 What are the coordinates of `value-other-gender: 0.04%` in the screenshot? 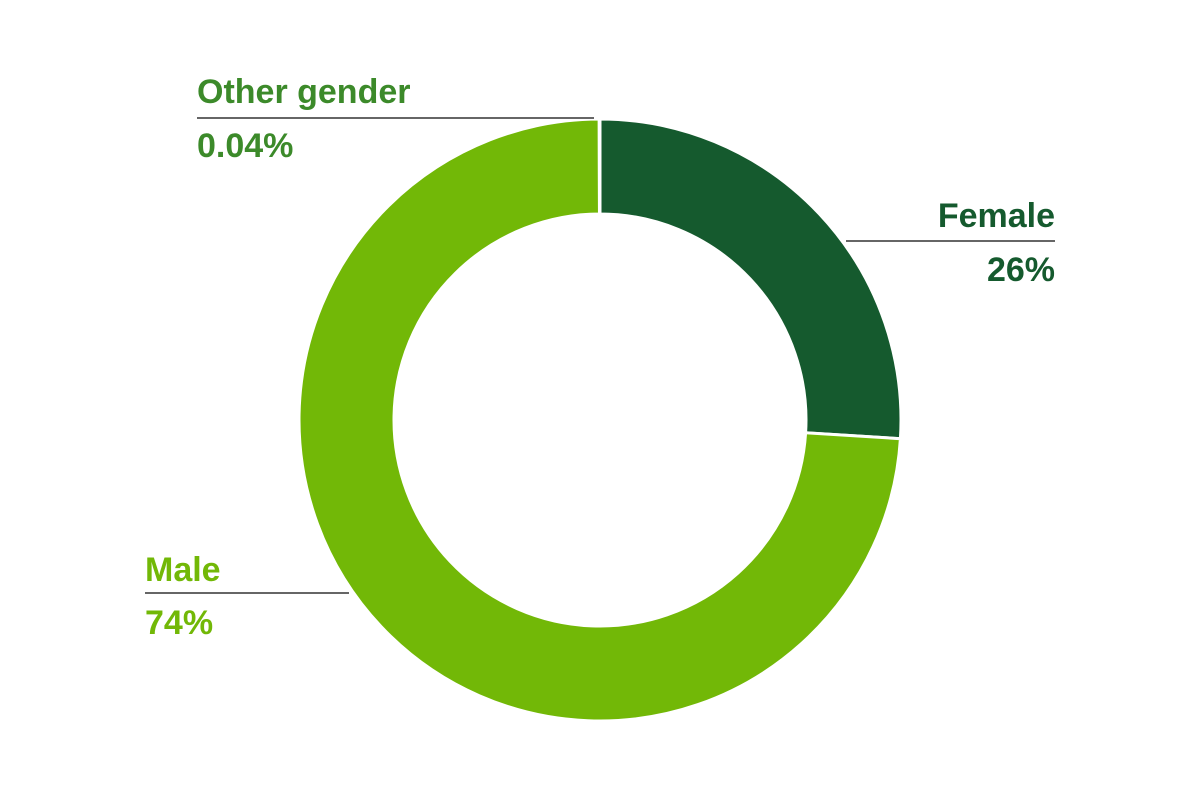 It's located at (245, 146).